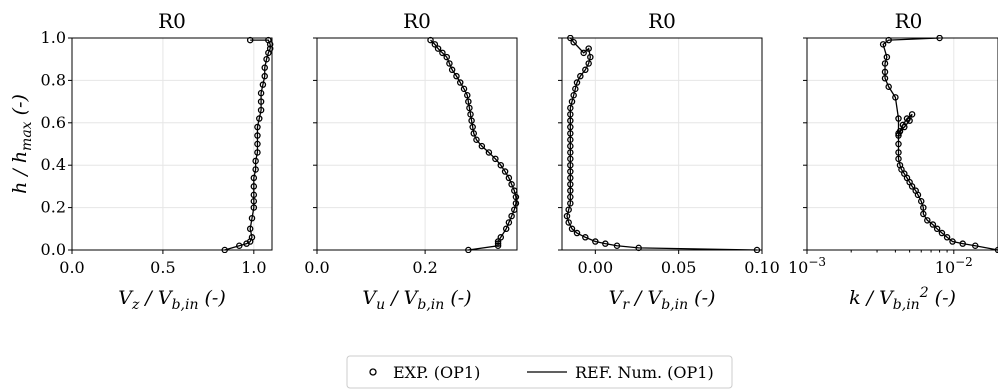 The image size is (998, 389). Describe the element at coordinates (807, 266) in the screenshot. I see `x-tick-label: 10⁻³` at that location.